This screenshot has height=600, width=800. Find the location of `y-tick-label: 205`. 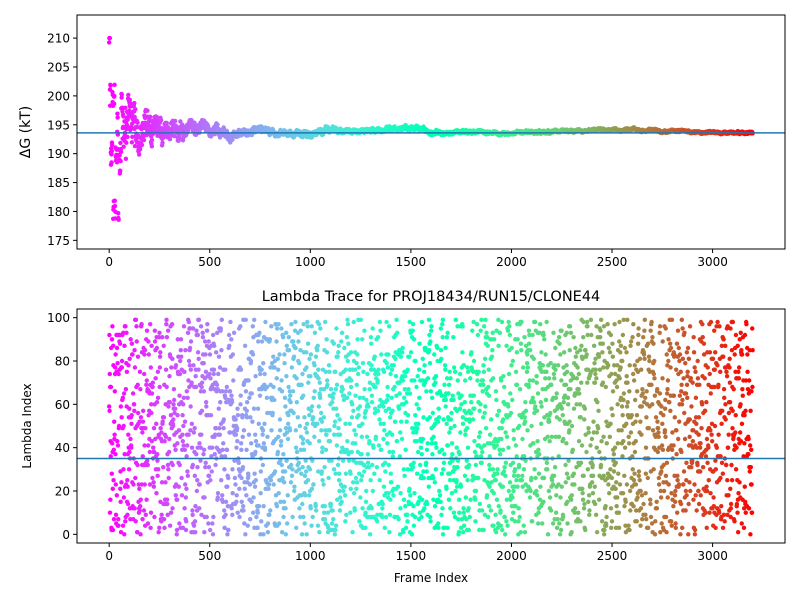

y-tick-label: 205 is located at coordinates (58, 68).